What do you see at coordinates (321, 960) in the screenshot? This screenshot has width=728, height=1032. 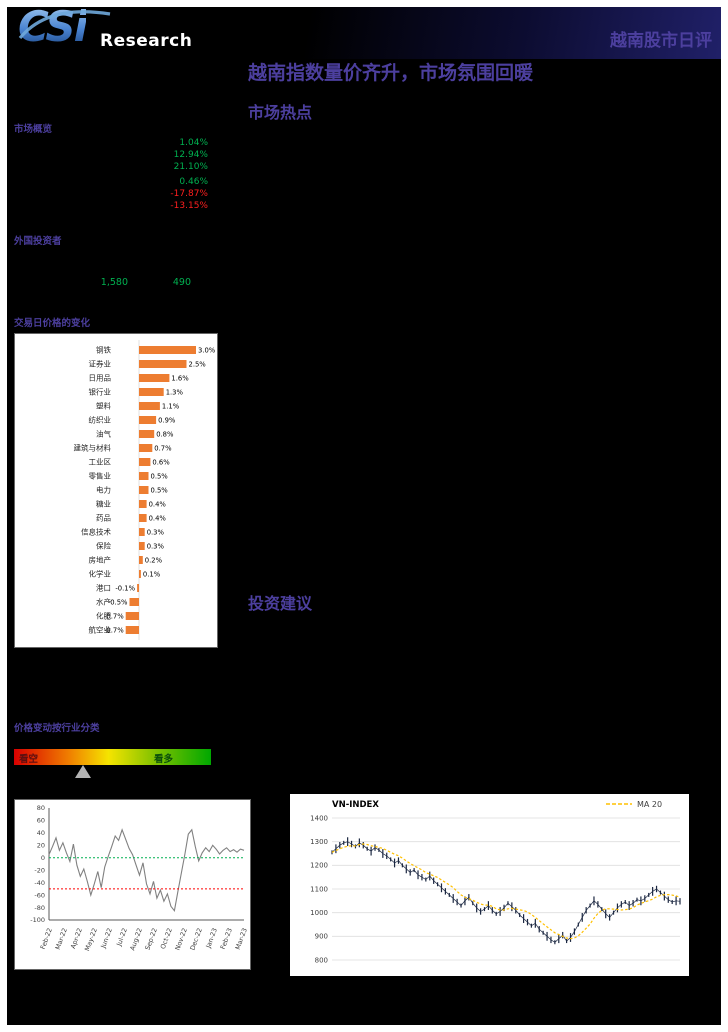 I see `svg-text: 800` at bounding box center [321, 960].